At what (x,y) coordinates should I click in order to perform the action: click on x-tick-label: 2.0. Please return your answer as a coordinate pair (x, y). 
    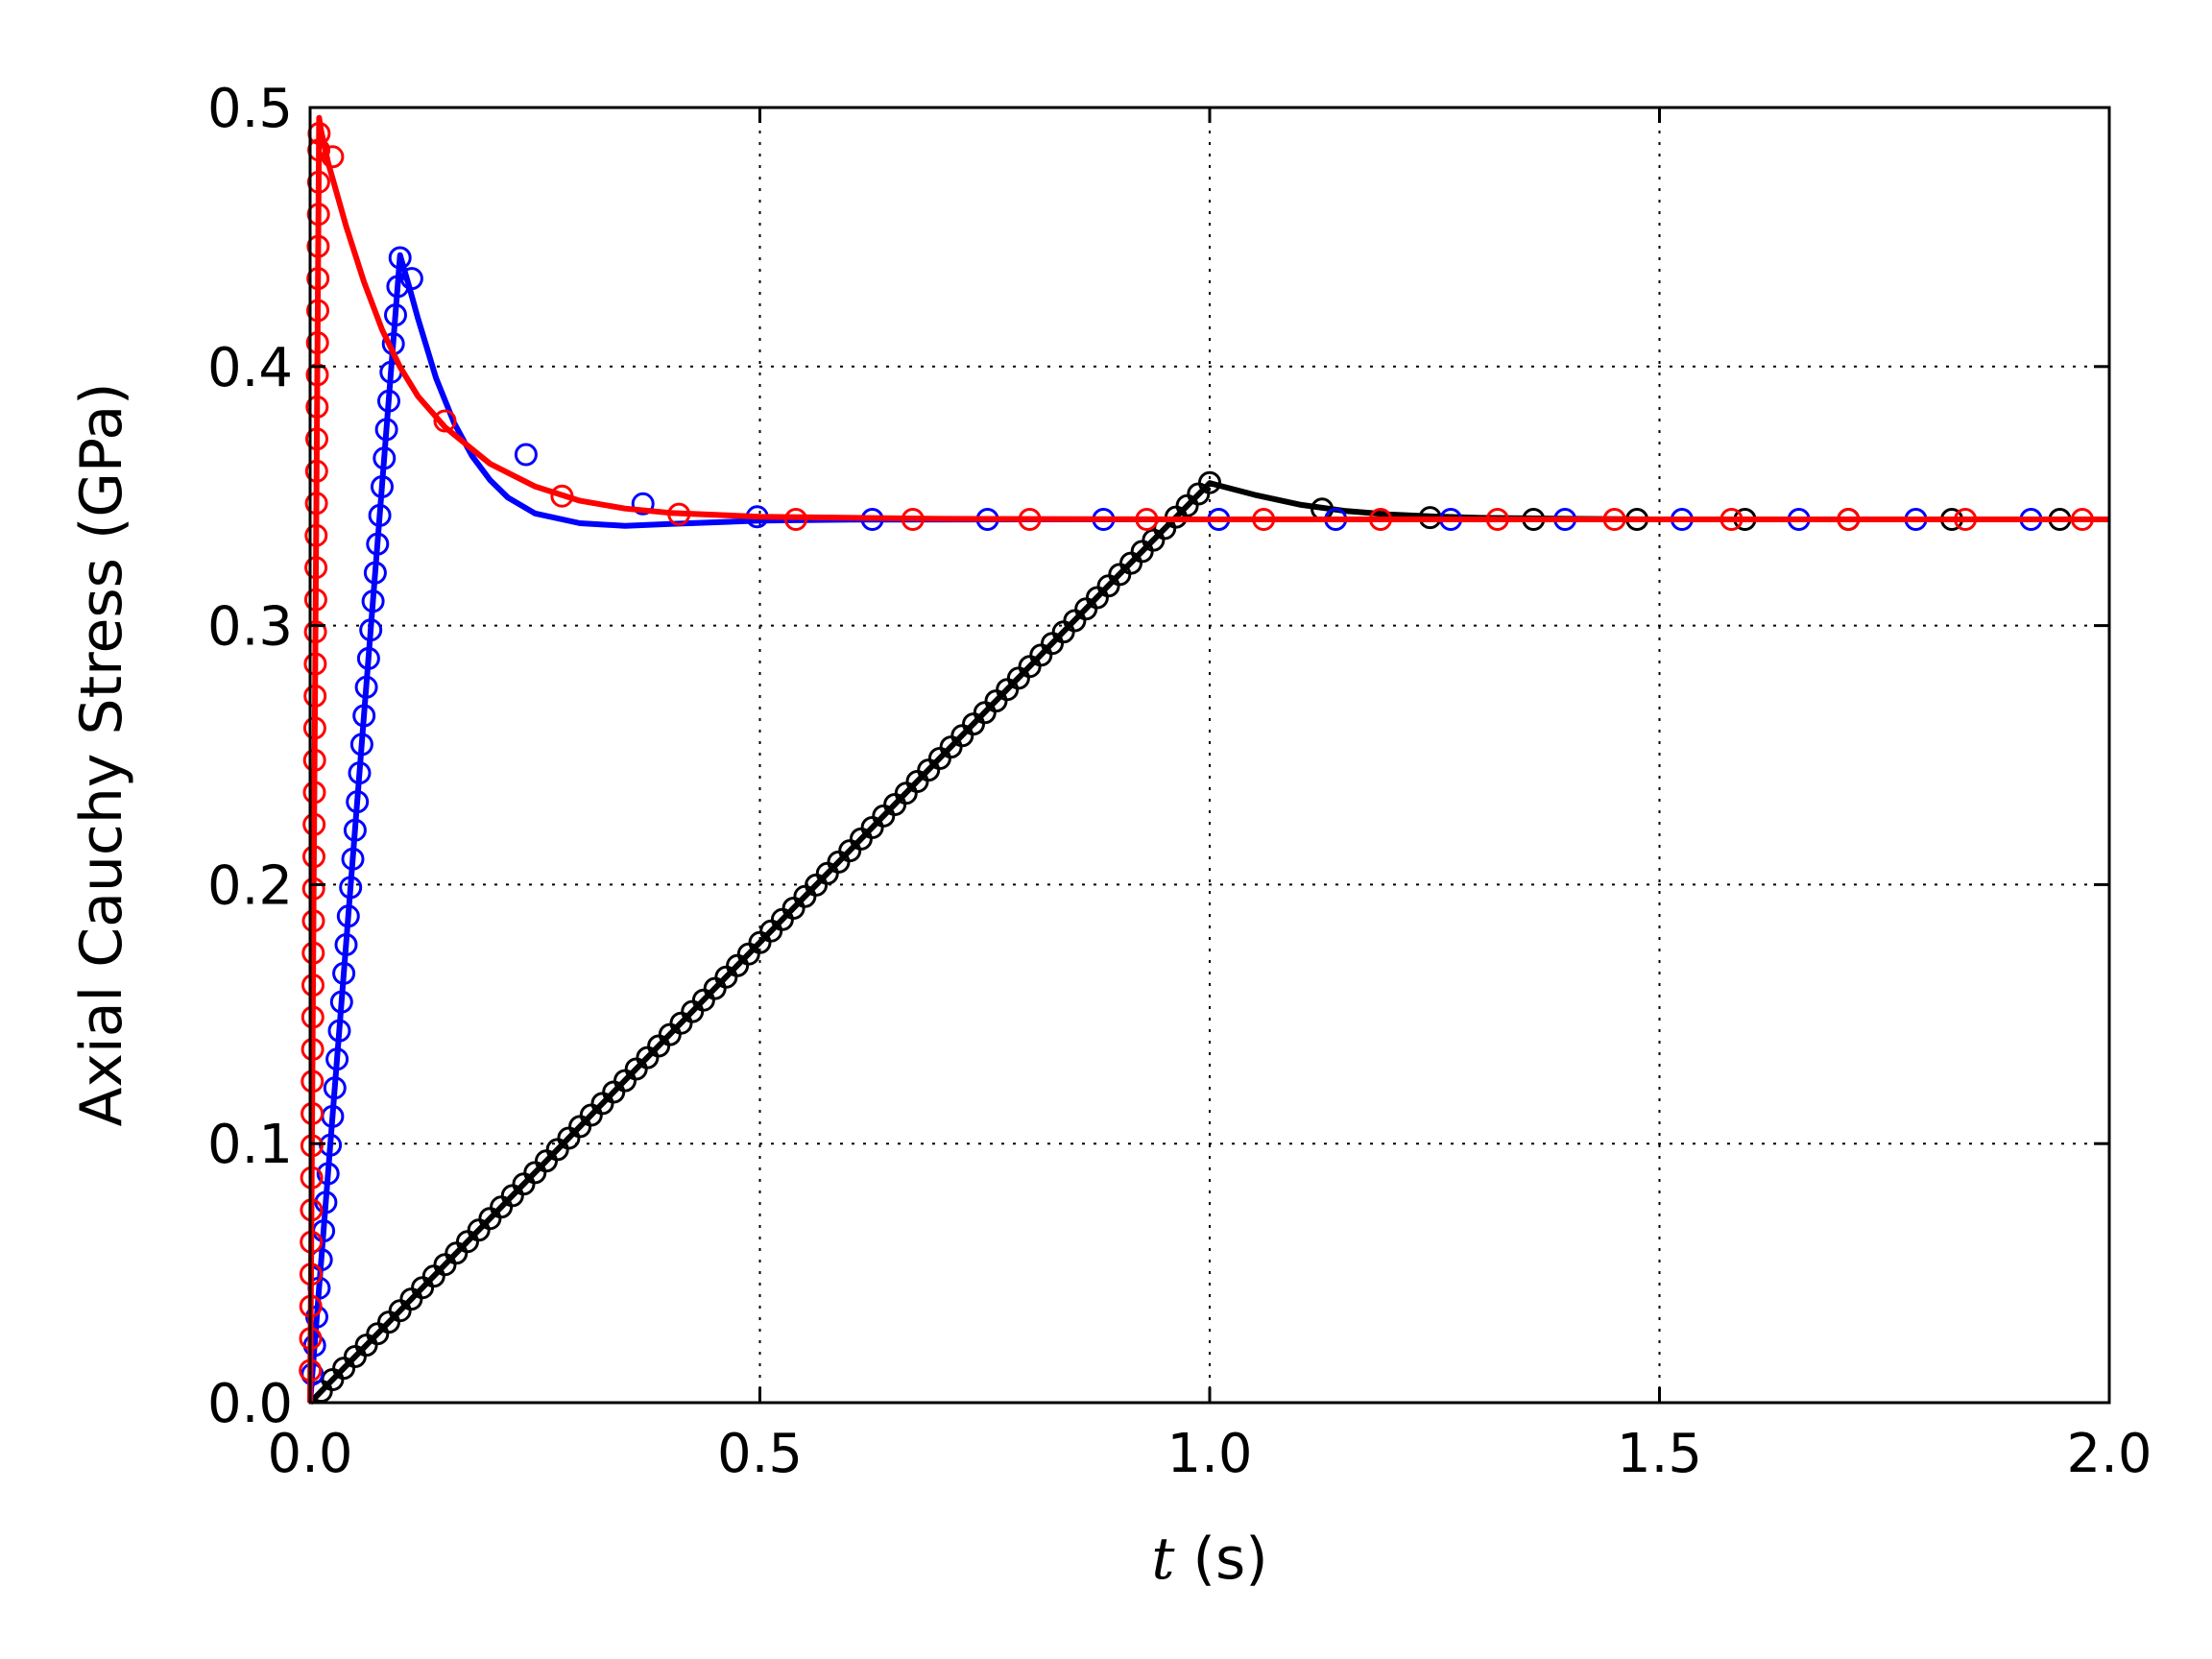
    Looking at the image, I should click on (2109, 1454).